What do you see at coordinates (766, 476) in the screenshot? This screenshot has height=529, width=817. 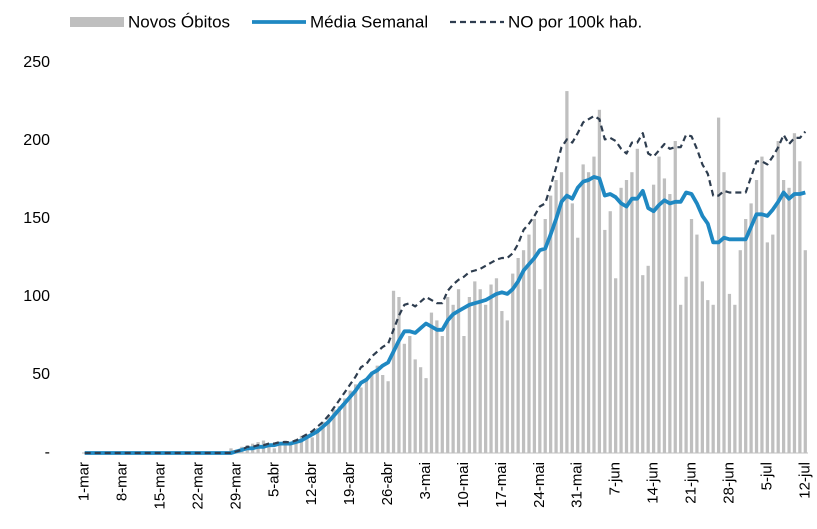 I see `x-tick-label: 5-jul` at bounding box center [766, 476].